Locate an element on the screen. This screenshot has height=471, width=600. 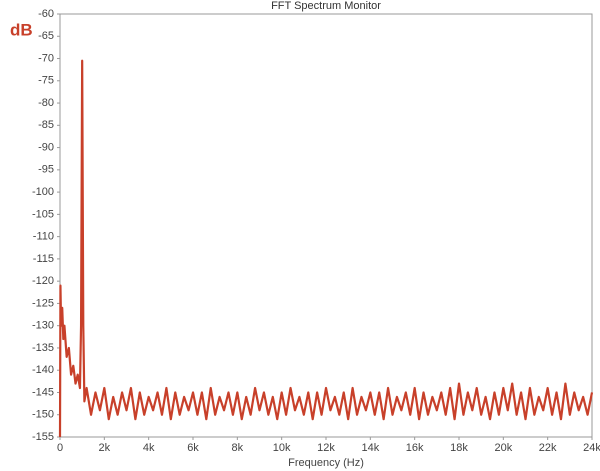
y-tick-label: -145 is located at coordinates (43, 392).